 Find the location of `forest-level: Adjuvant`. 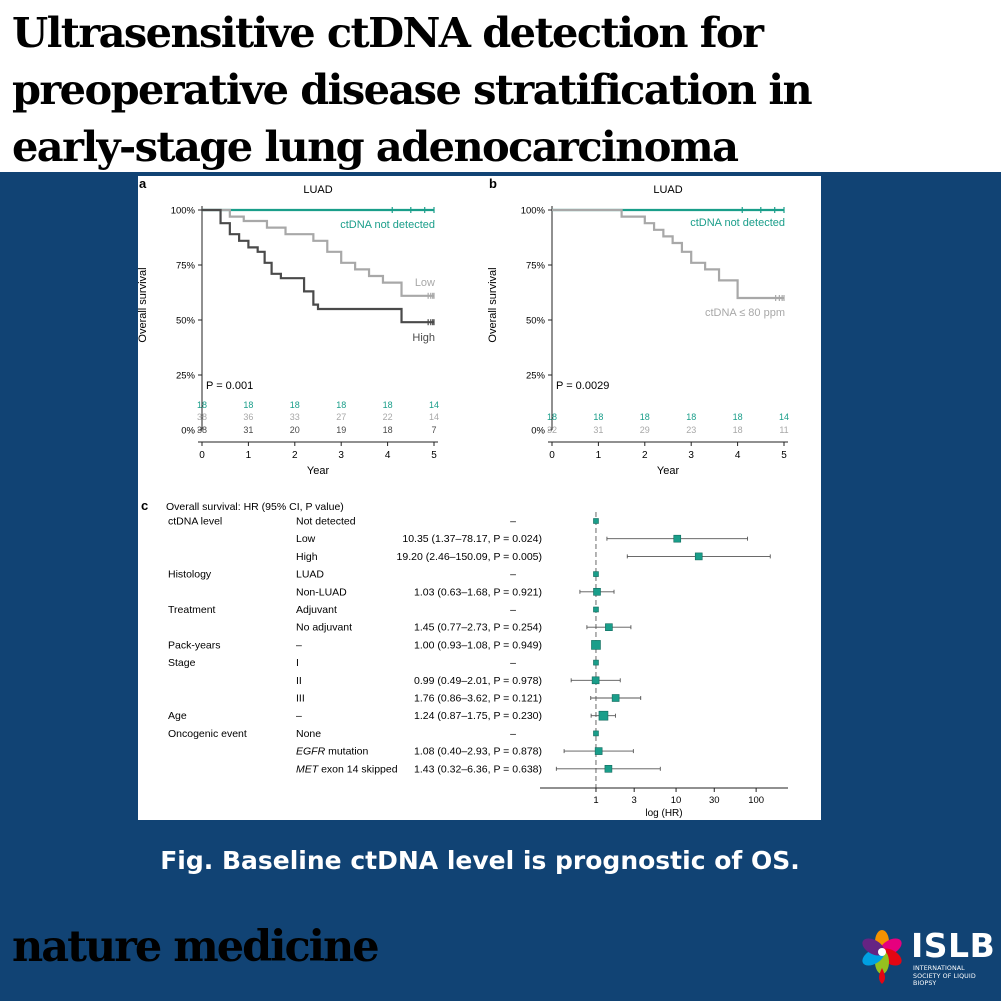

forest-level: Adjuvant is located at coordinates (316, 610).